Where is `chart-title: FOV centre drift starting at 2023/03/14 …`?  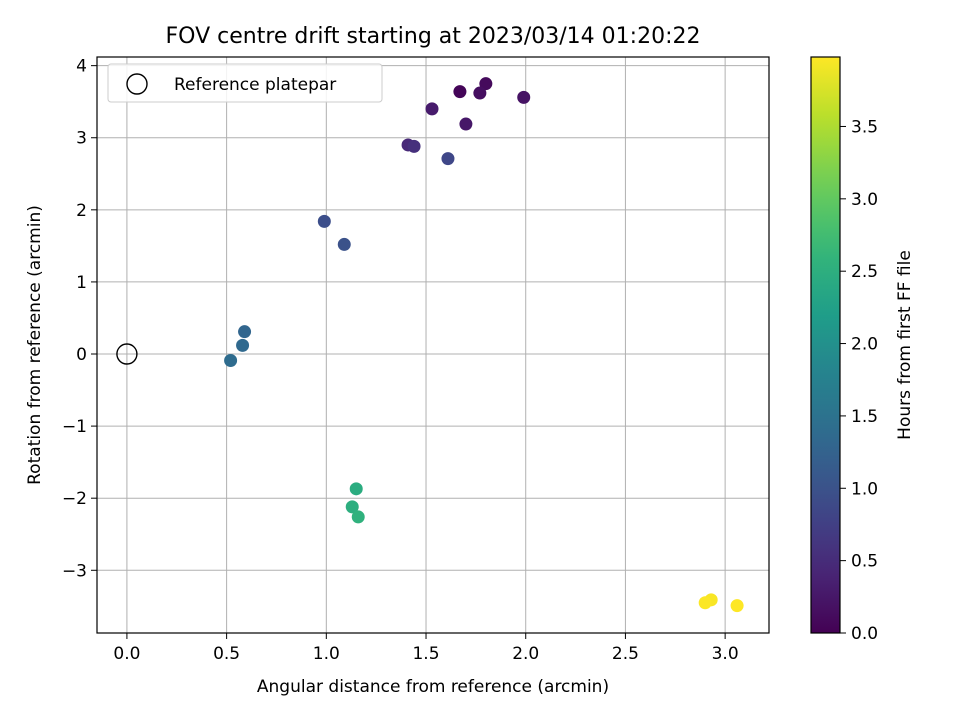
chart-title: FOV centre drift starting at 2023/03/14 … is located at coordinates (433, 36).